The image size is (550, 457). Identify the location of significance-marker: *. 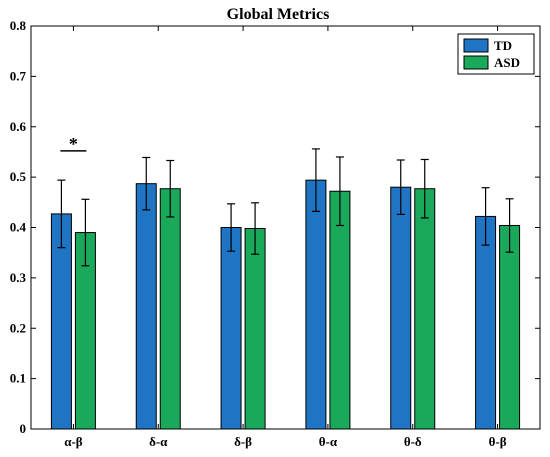
(73, 144).